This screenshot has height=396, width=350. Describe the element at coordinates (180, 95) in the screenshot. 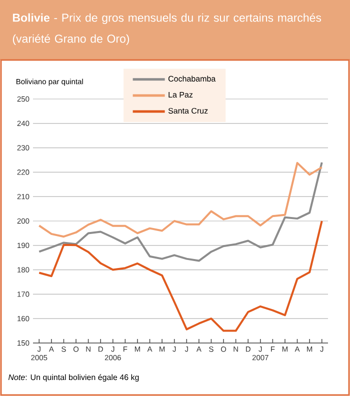

I see `legend-label: La Paz` at that location.